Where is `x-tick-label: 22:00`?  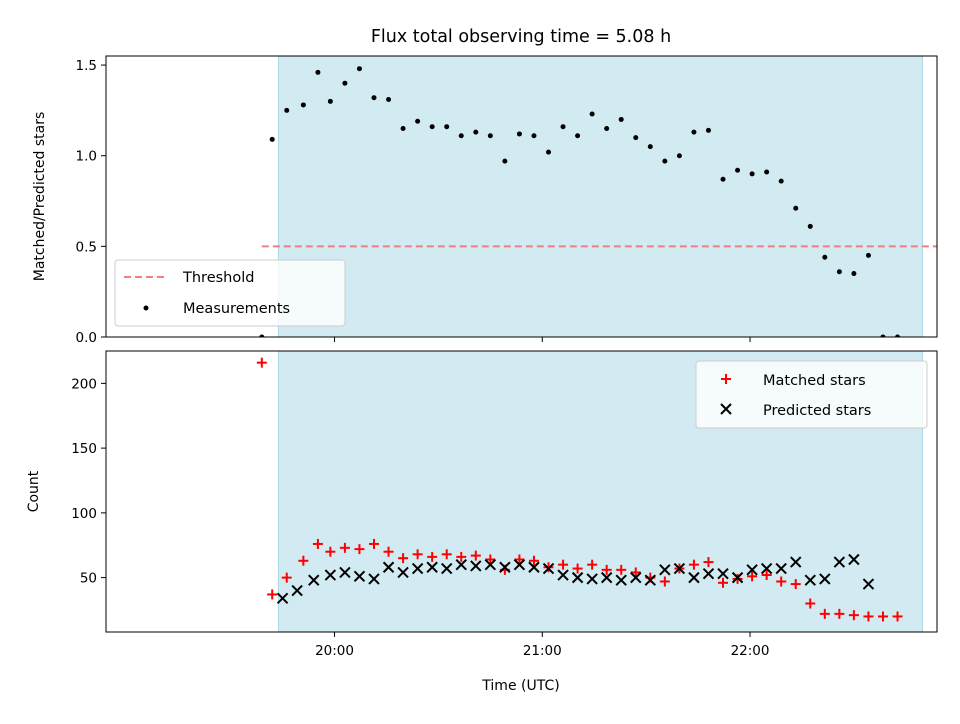
x-tick-label: 22:00 is located at coordinates (750, 651).